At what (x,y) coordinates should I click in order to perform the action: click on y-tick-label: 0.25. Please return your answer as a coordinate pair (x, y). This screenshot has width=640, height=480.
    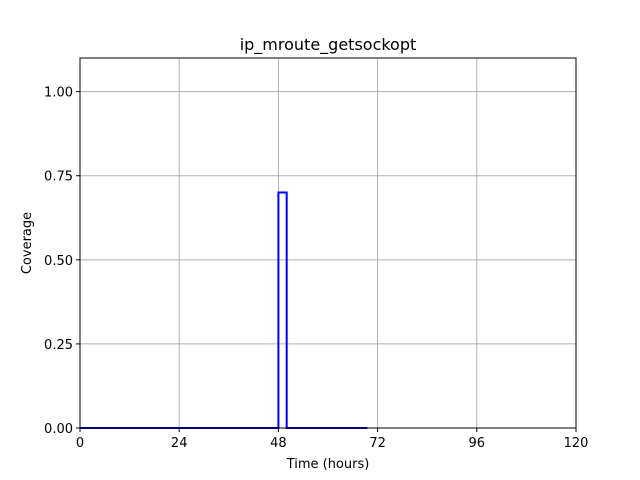
    Looking at the image, I should click on (58, 345).